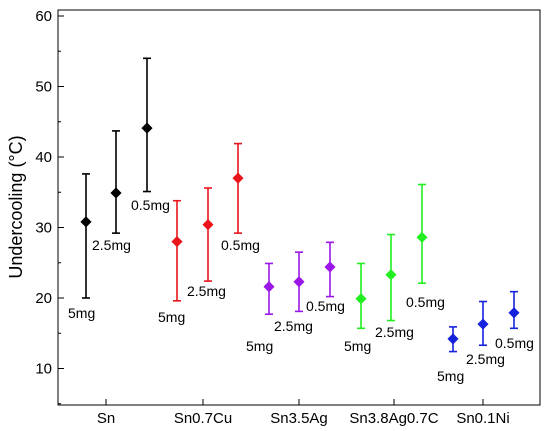 The image size is (550, 431). I want to click on y-tick-label: 10, so click(43, 369).